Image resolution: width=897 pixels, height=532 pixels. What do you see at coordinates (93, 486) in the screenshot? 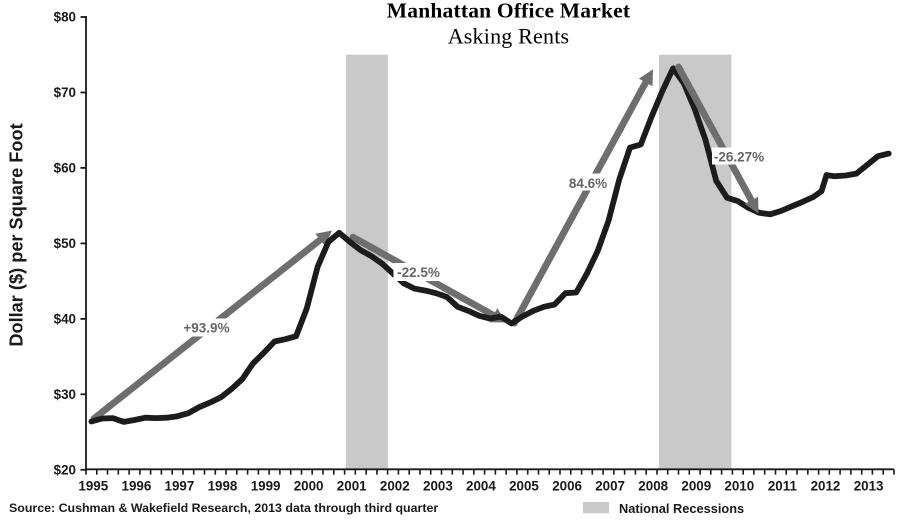
I see `svg-text: 1995` at bounding box center [93, 486].